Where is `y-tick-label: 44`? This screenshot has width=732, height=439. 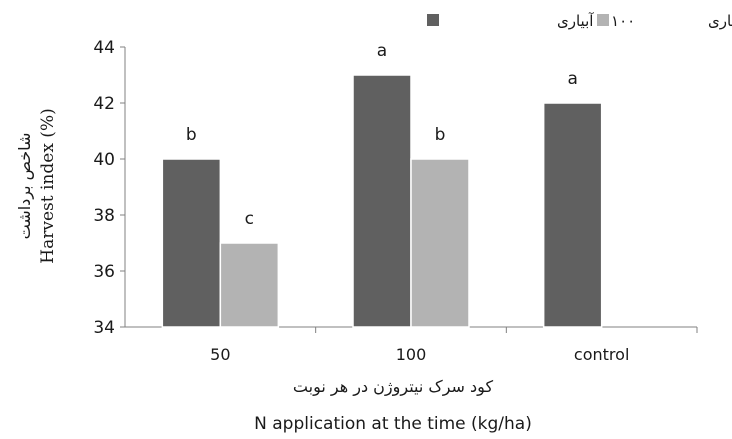 y-tick-label: 44 is located at coordinates (104, 48).